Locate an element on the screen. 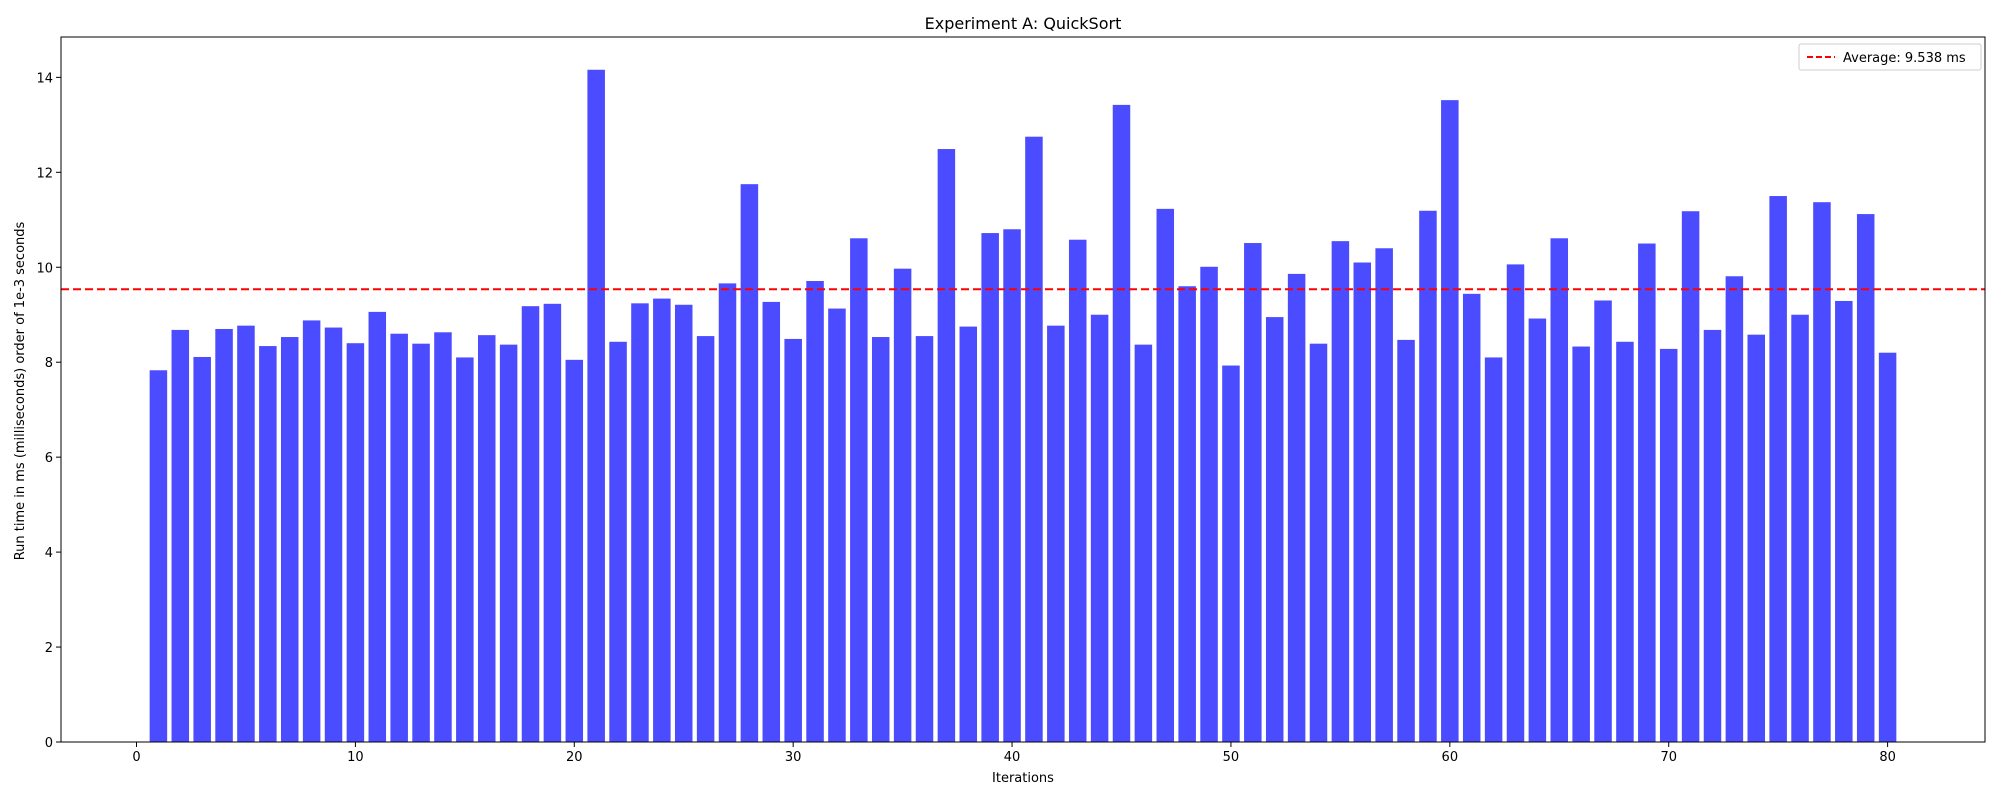  x-tick-label: 80 is located at coordinates (1887, 757).